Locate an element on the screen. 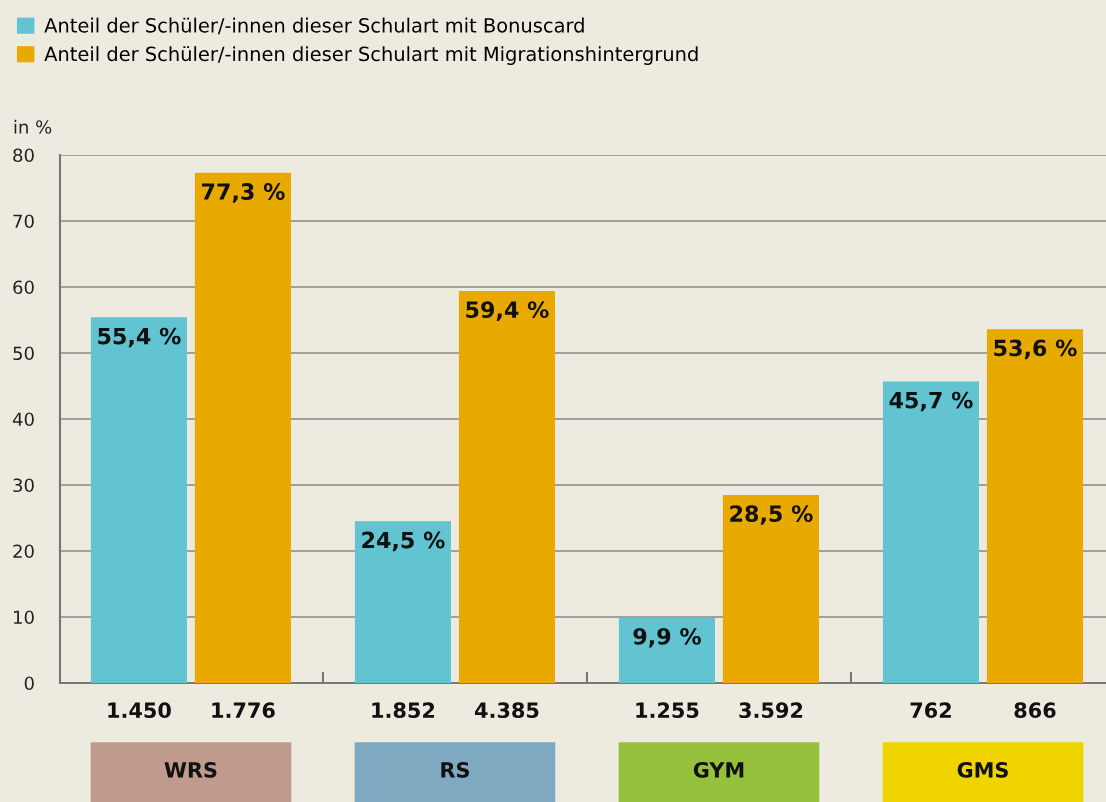 This screenshot has height=802, width=1106. y-tick-label: 40 is located at coordinates (23, 419).